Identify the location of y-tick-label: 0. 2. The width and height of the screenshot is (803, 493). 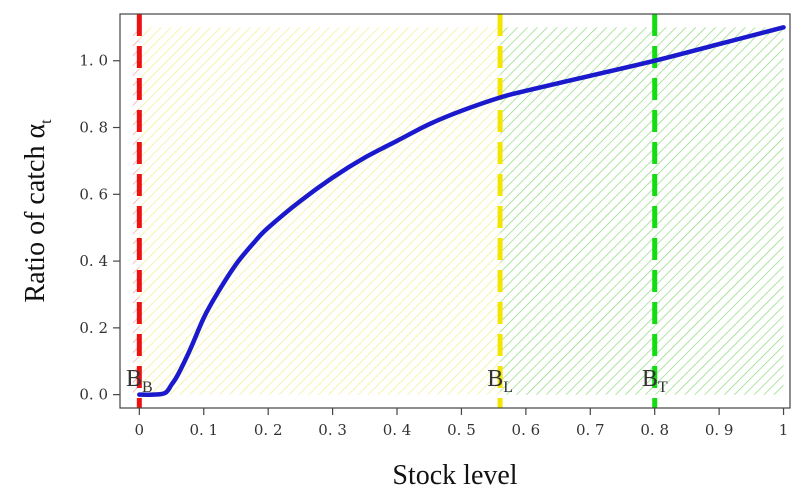
(93, 328).